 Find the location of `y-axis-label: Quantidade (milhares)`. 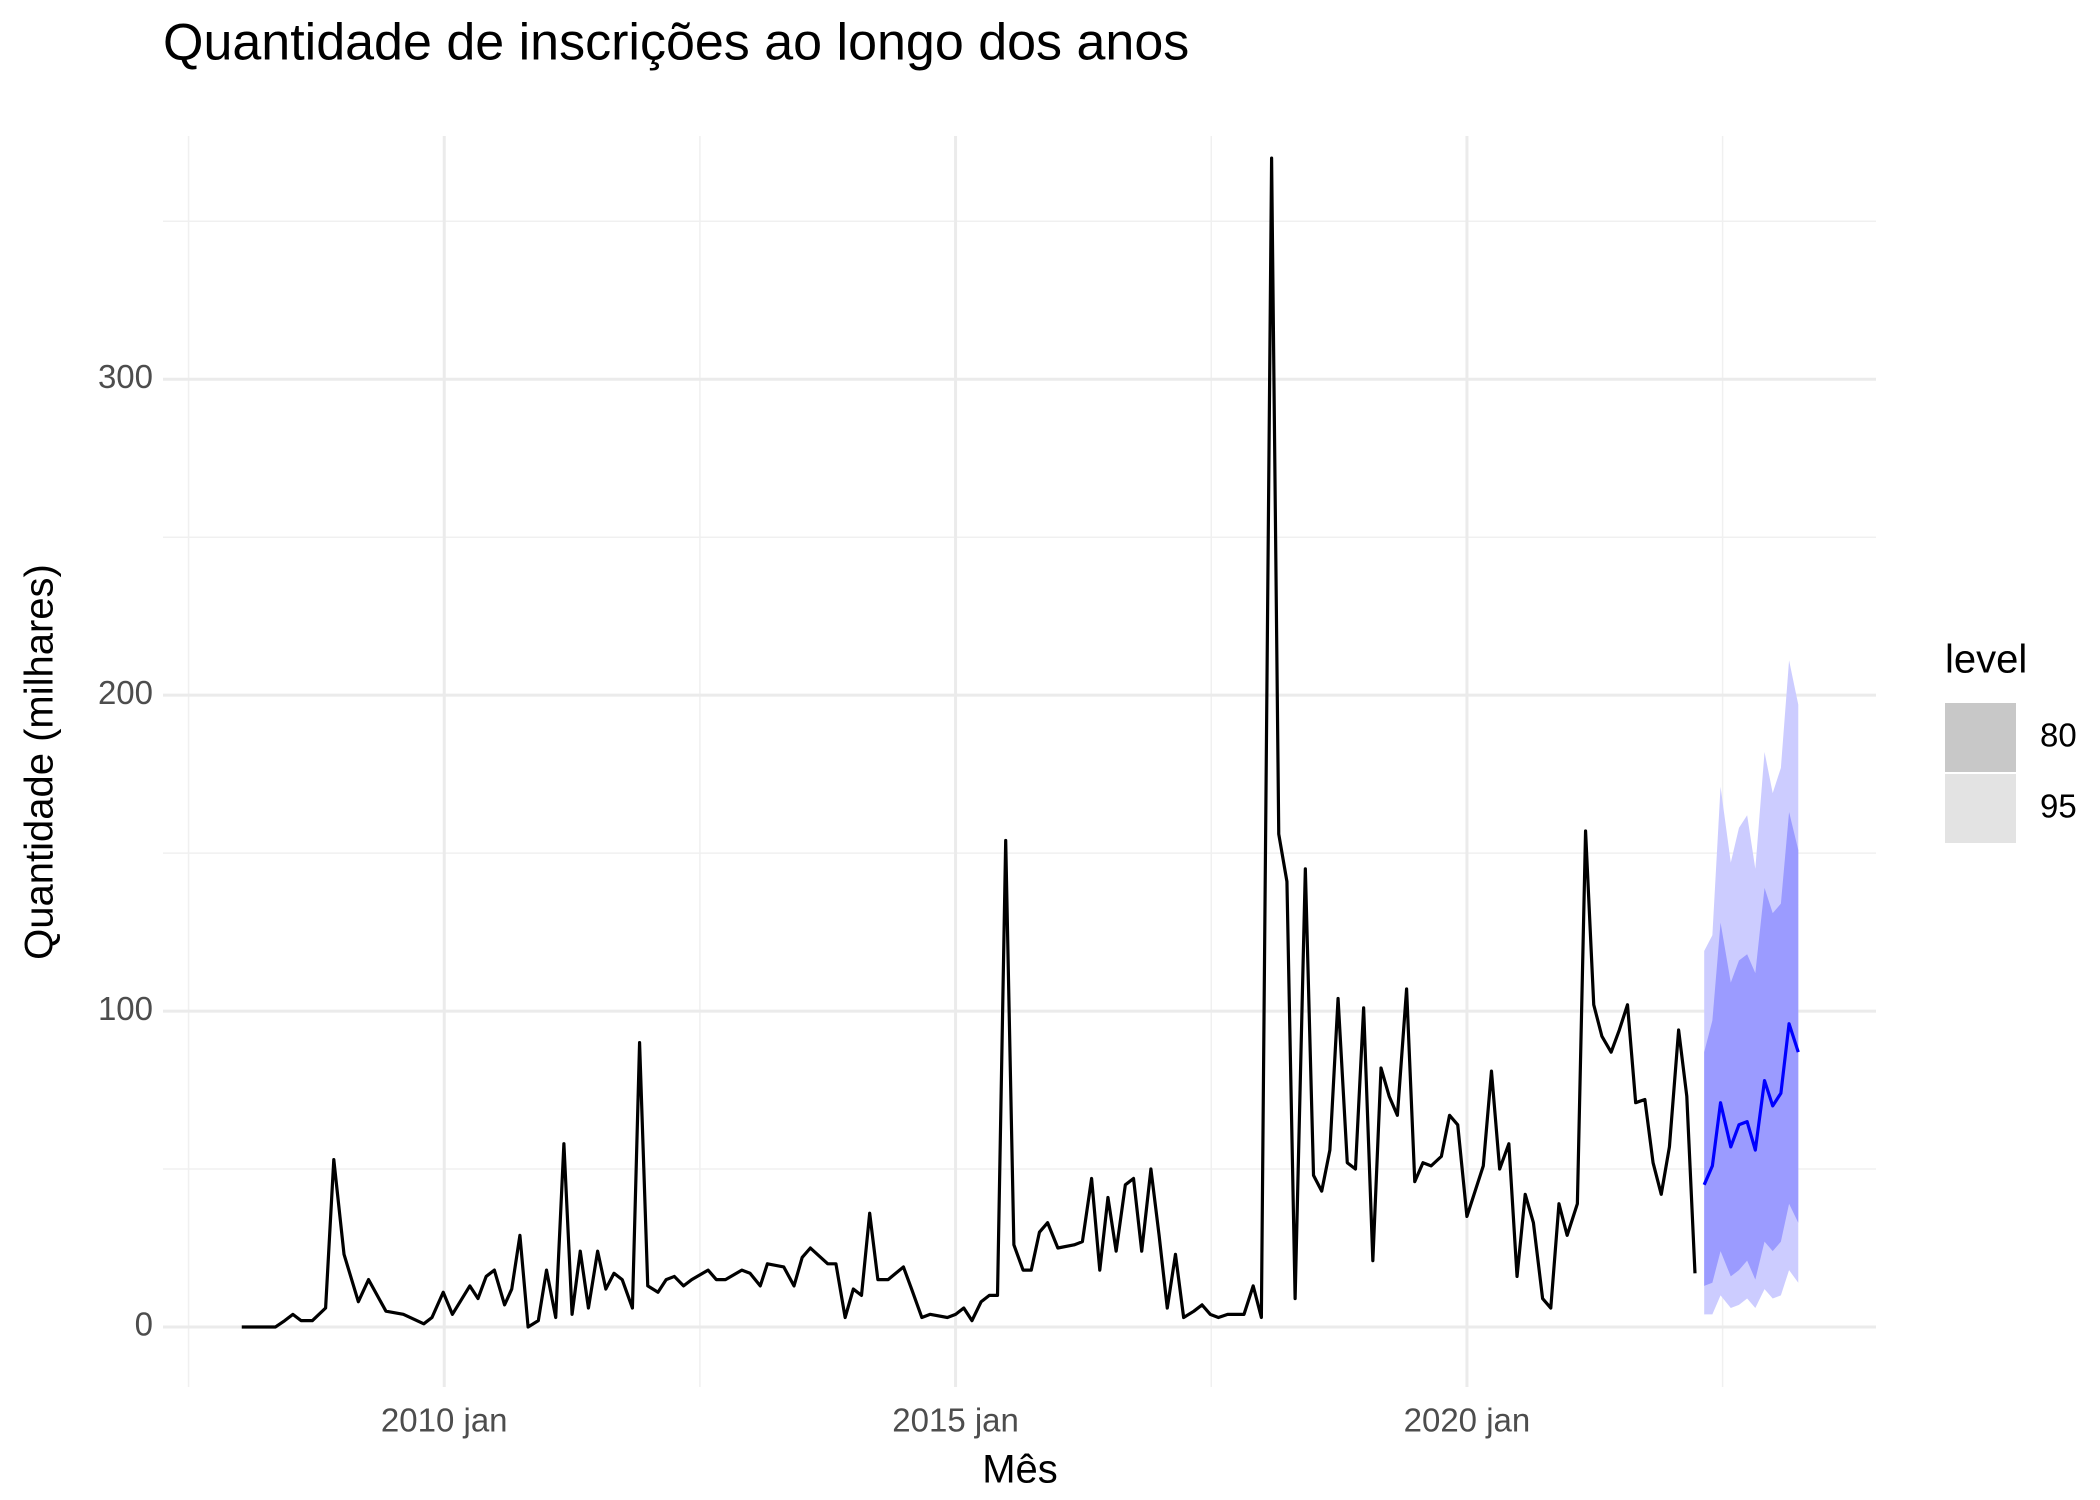

y-axis-label: Quantidade (milhares) is located at coordinates (40, 762).